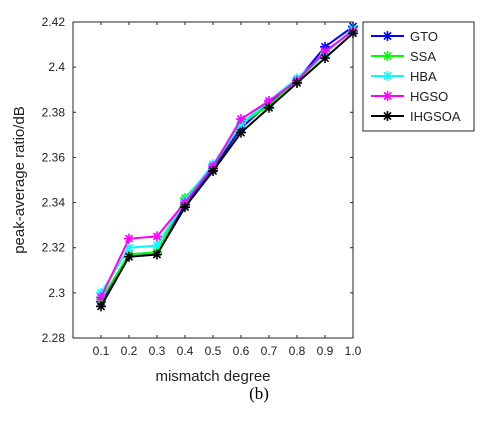  Describe the element at coordinates (353, 351) in the screenshot. I see `x-tick-label: 1.0` at that location.